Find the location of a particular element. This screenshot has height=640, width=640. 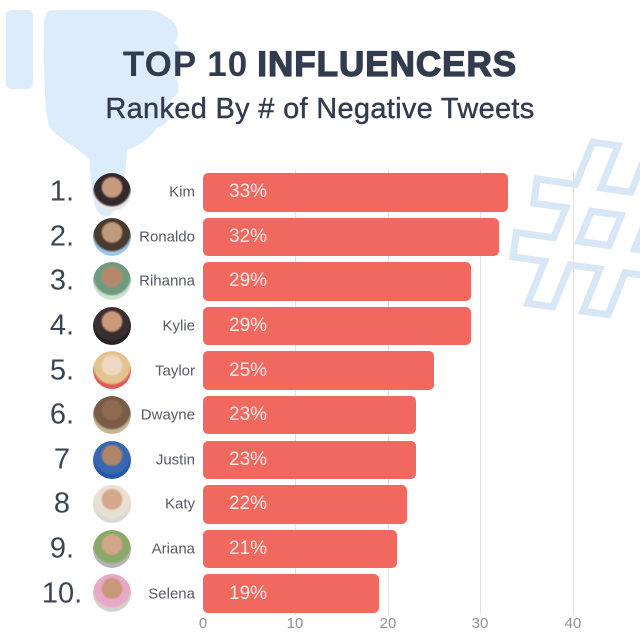

rank-label: 6. is located at coordinates (62, 414).